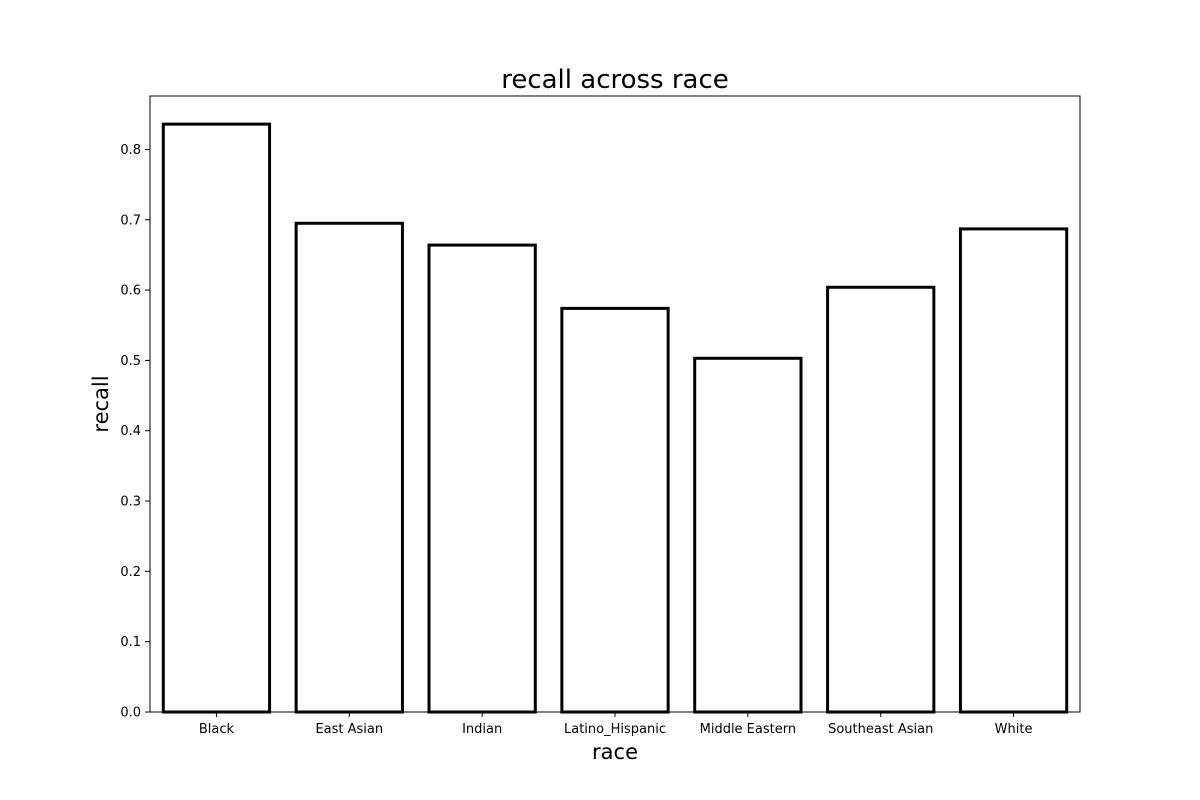 Image resolution: width=1200 pixels, height=800 pixels. I want to click on y-tick-label: 0.0, so click(130, 713).